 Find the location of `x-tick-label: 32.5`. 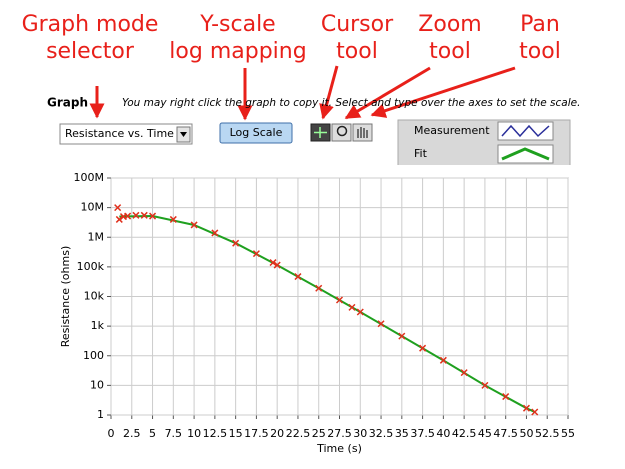

x-tick-label: 32.5 is located at coordinates (381, 433).